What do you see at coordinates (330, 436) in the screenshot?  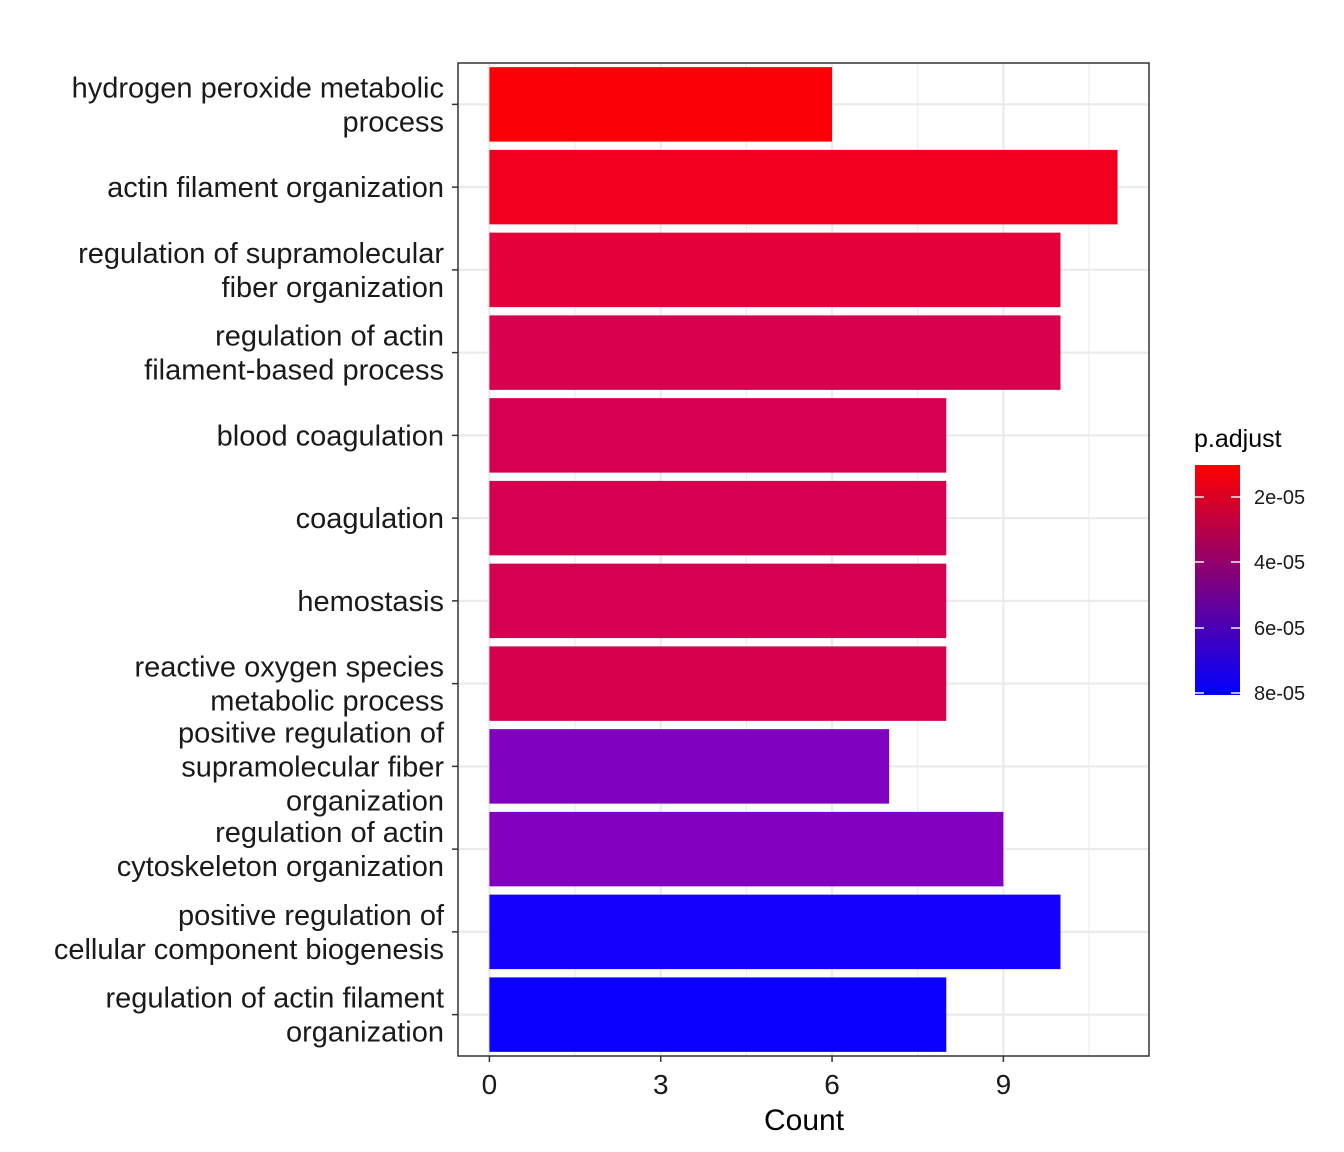 I see `category-label: blood coagulation` at bounding box center [330, 436].